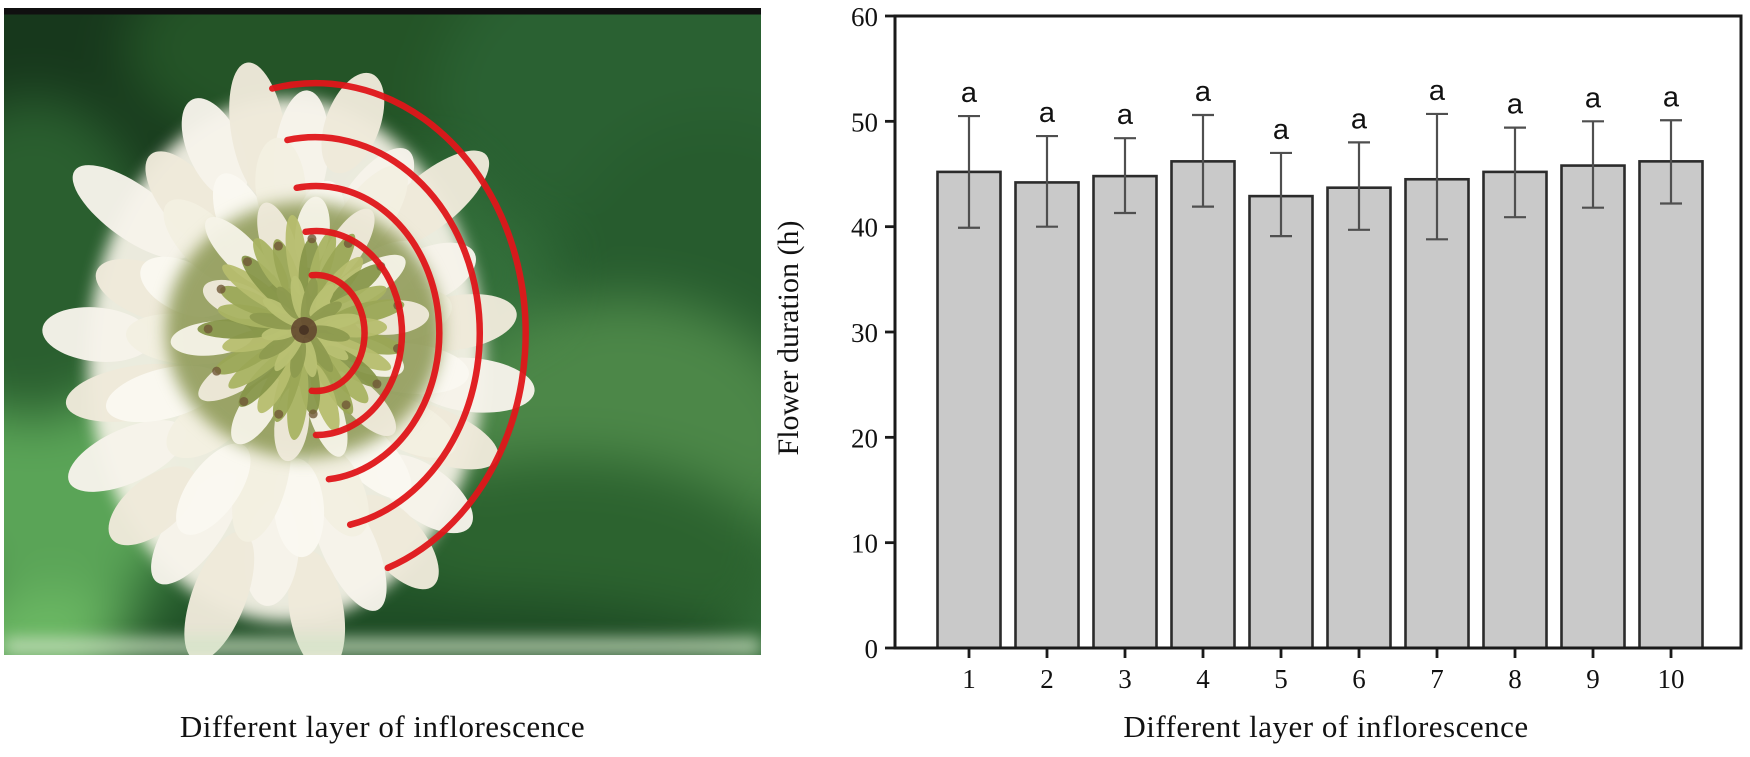 This screenshot has width=1750, height=757. What do you see at coordinates (1203, 679) in the screenshot?
I see `x-tick-label-4: 4` at bounding box center [1203, 679].